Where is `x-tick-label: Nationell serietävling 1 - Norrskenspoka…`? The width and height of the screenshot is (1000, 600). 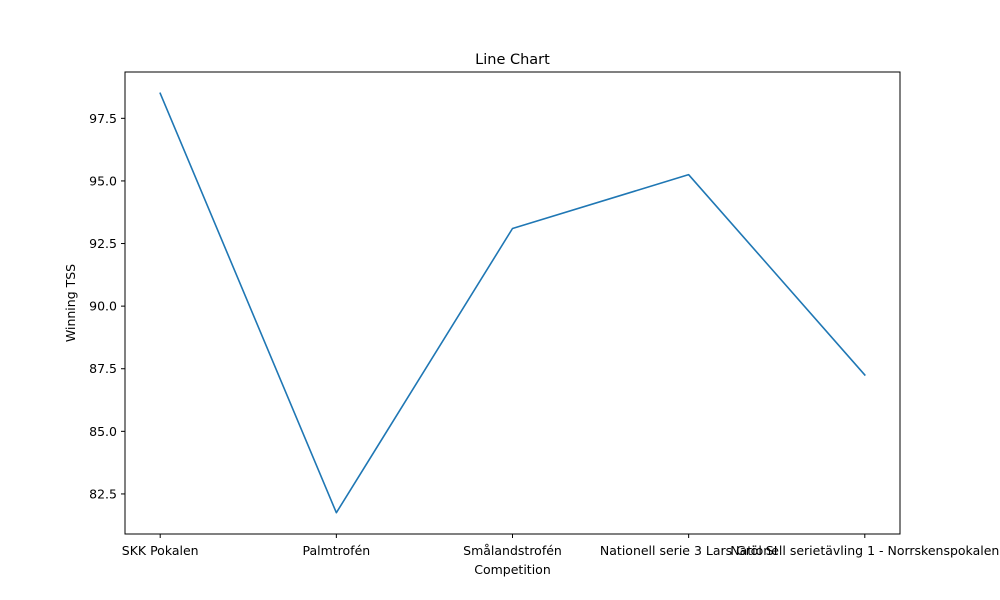 x-tick-label: Nationell serietävling 1 - Norrskenspoka… is located at coordinates (864, 550).